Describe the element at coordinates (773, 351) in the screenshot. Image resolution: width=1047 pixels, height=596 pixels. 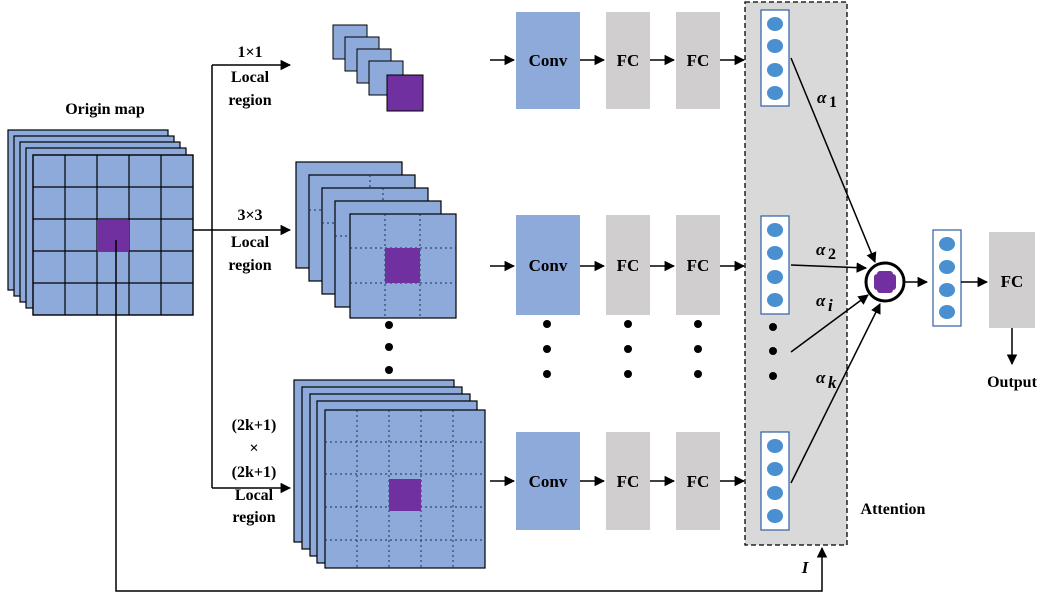
I see `attention-ellipsis-dots` at that location.